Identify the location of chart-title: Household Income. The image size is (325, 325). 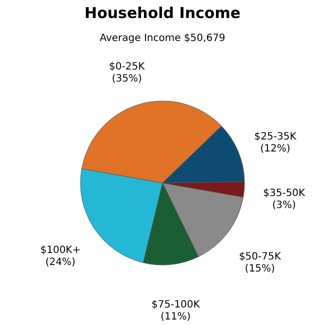
(162, 13).